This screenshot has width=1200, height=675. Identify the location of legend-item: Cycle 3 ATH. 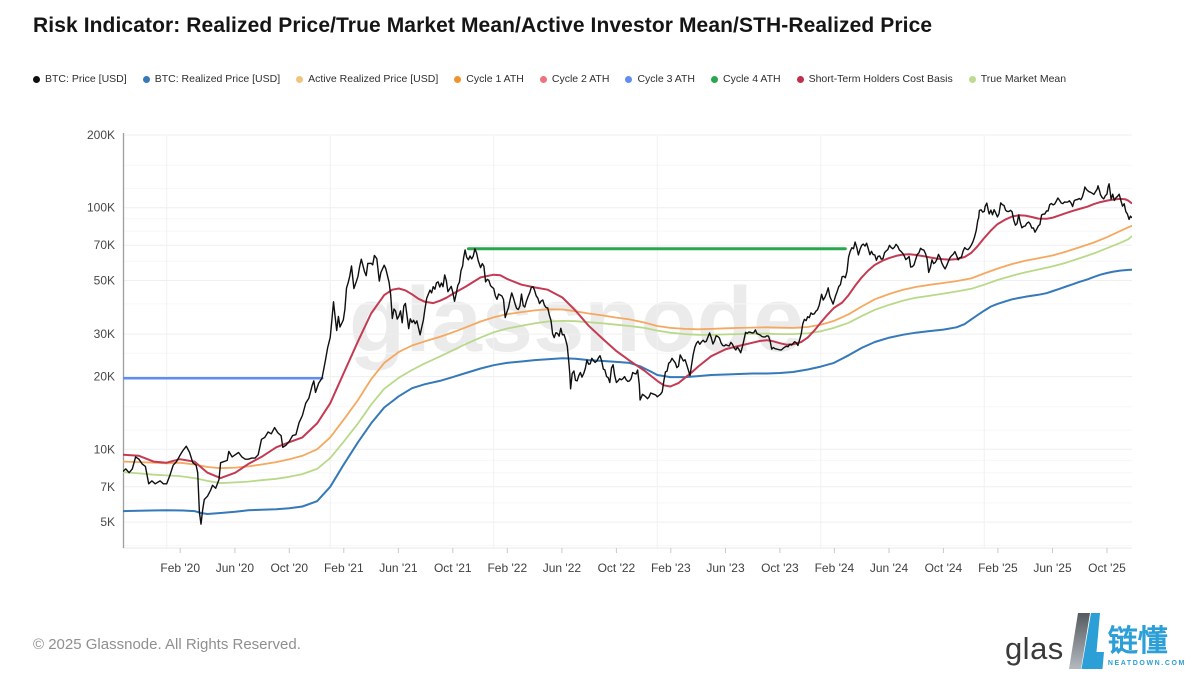
(660, 79).